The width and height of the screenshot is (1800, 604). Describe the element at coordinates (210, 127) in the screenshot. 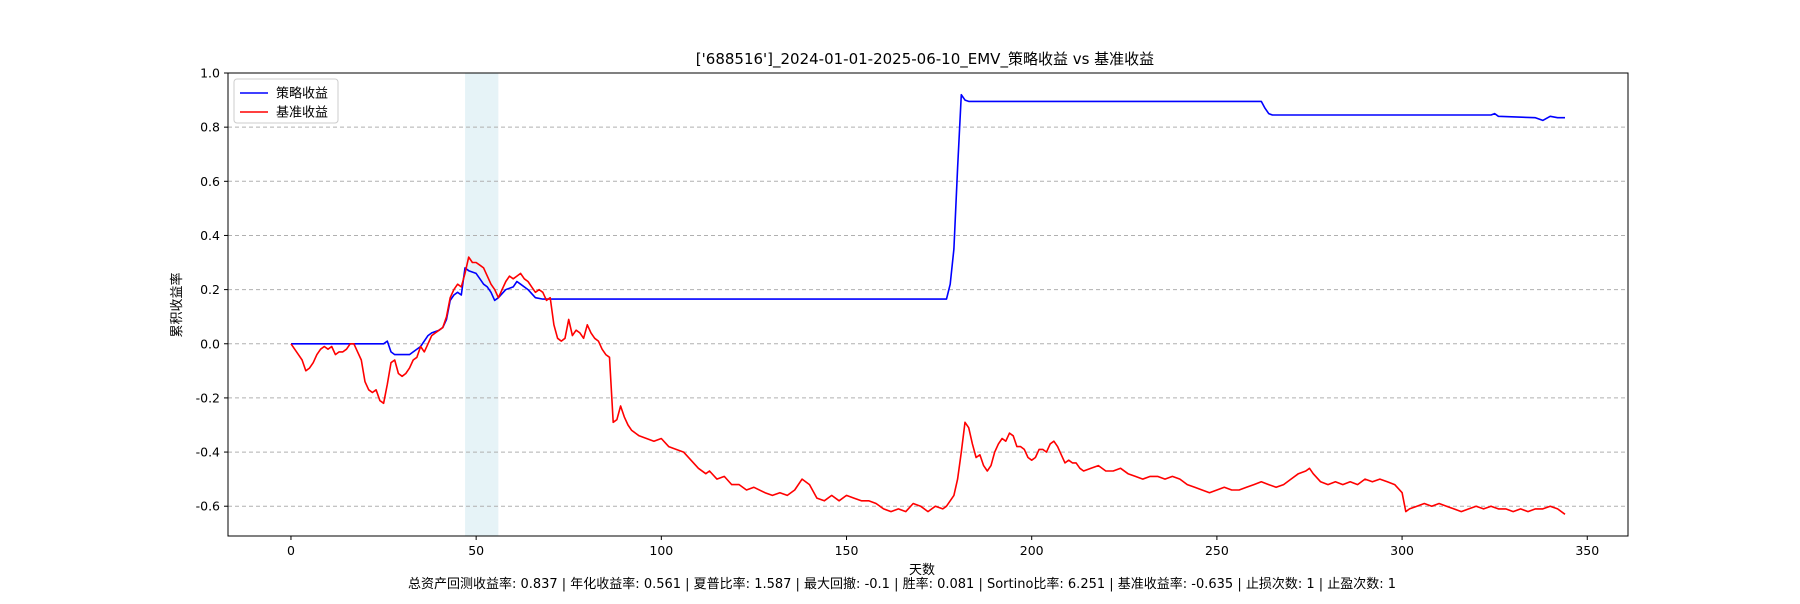

I see `y-tick-label: 0.8` at that location.